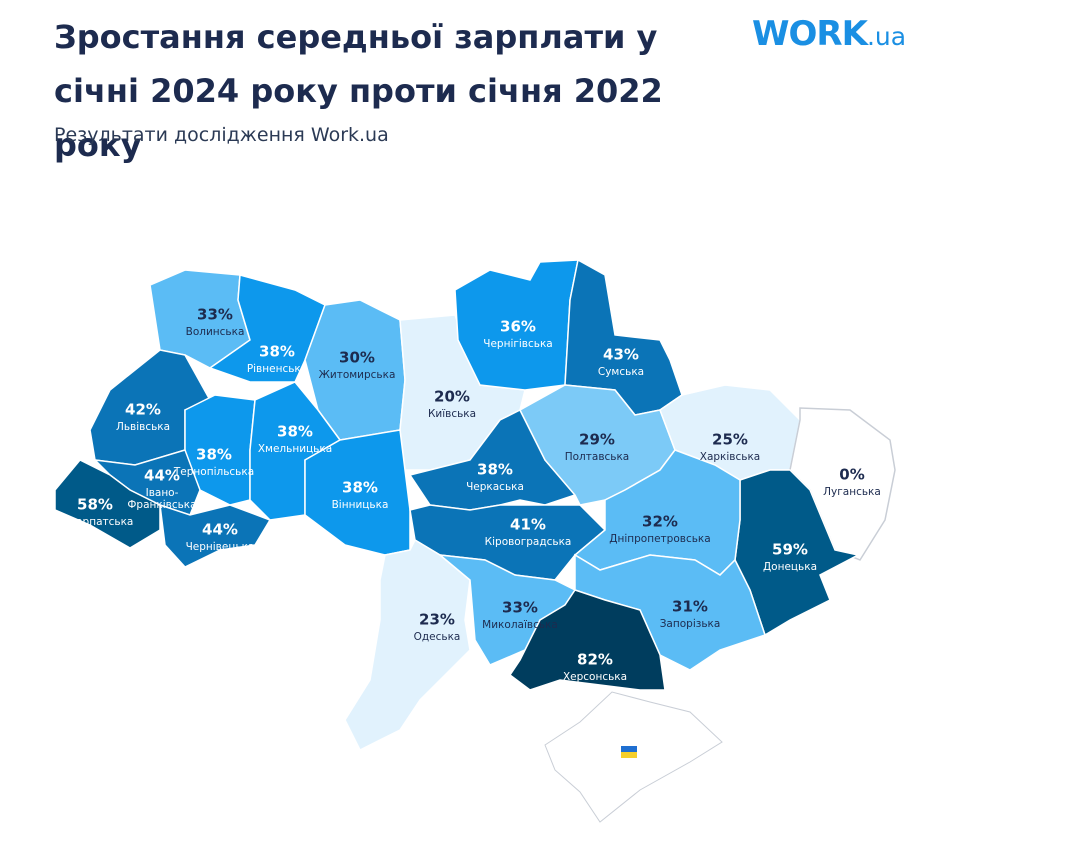 This screenshot has height=842, width=1076. I want to click on region-value: 31%, so click(690, 607).